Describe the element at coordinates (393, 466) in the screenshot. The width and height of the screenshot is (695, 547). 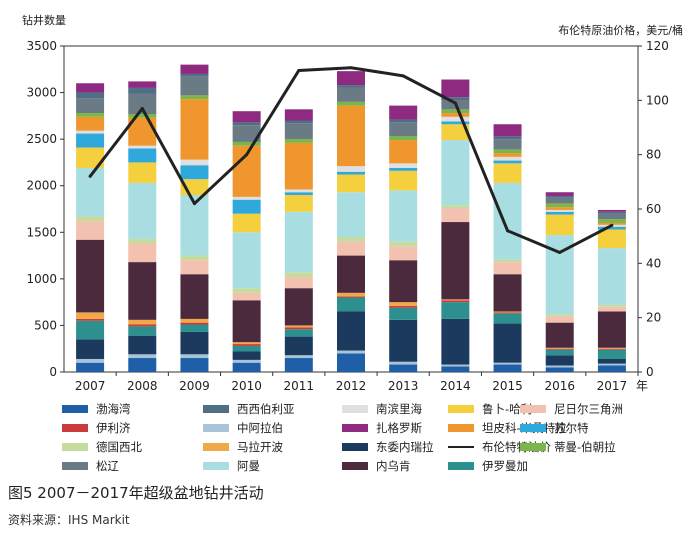
I see `legend-label: 内乌肯` at that location.